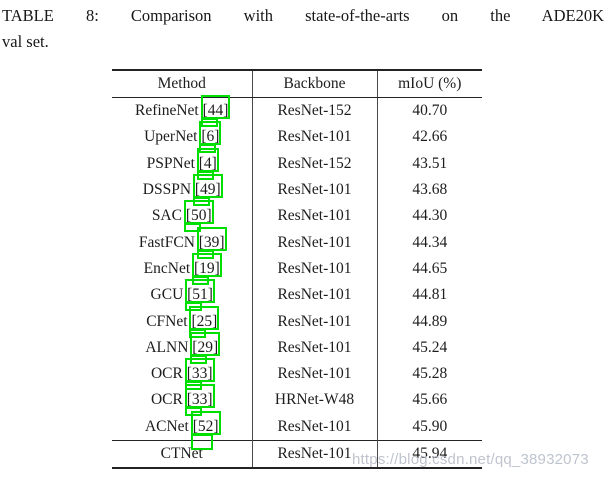 This screenshot has width=608, height=479. I want to click on table-row: OCR [33] ResNet-101 45.28, so click(297, 374).